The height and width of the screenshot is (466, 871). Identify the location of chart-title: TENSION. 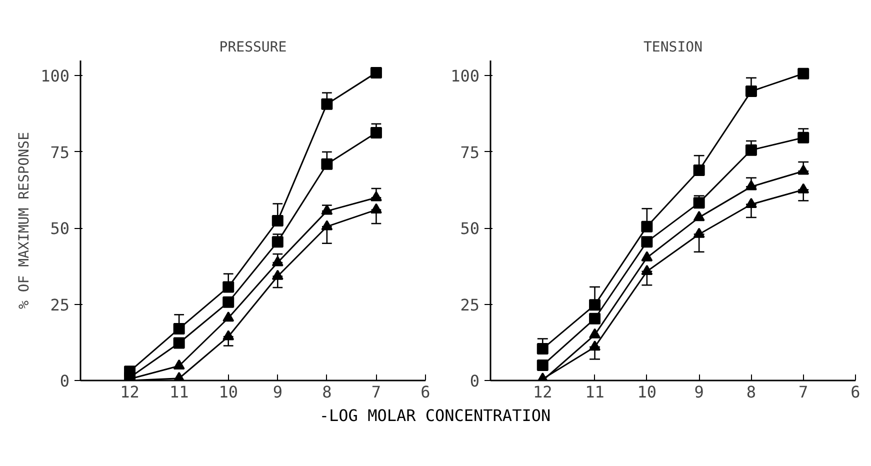
(673, 48).